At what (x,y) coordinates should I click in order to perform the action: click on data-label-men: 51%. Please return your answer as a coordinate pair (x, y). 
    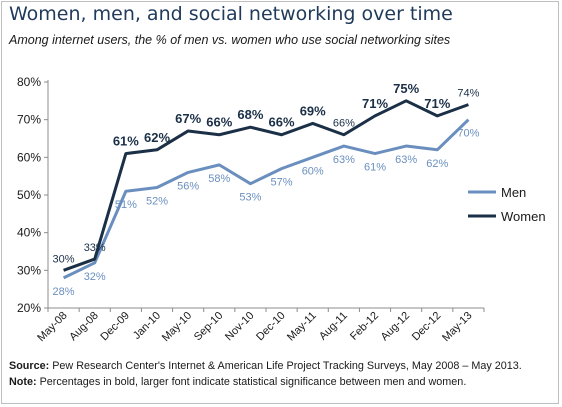
    Looking at the image, I should click on (126, 205).